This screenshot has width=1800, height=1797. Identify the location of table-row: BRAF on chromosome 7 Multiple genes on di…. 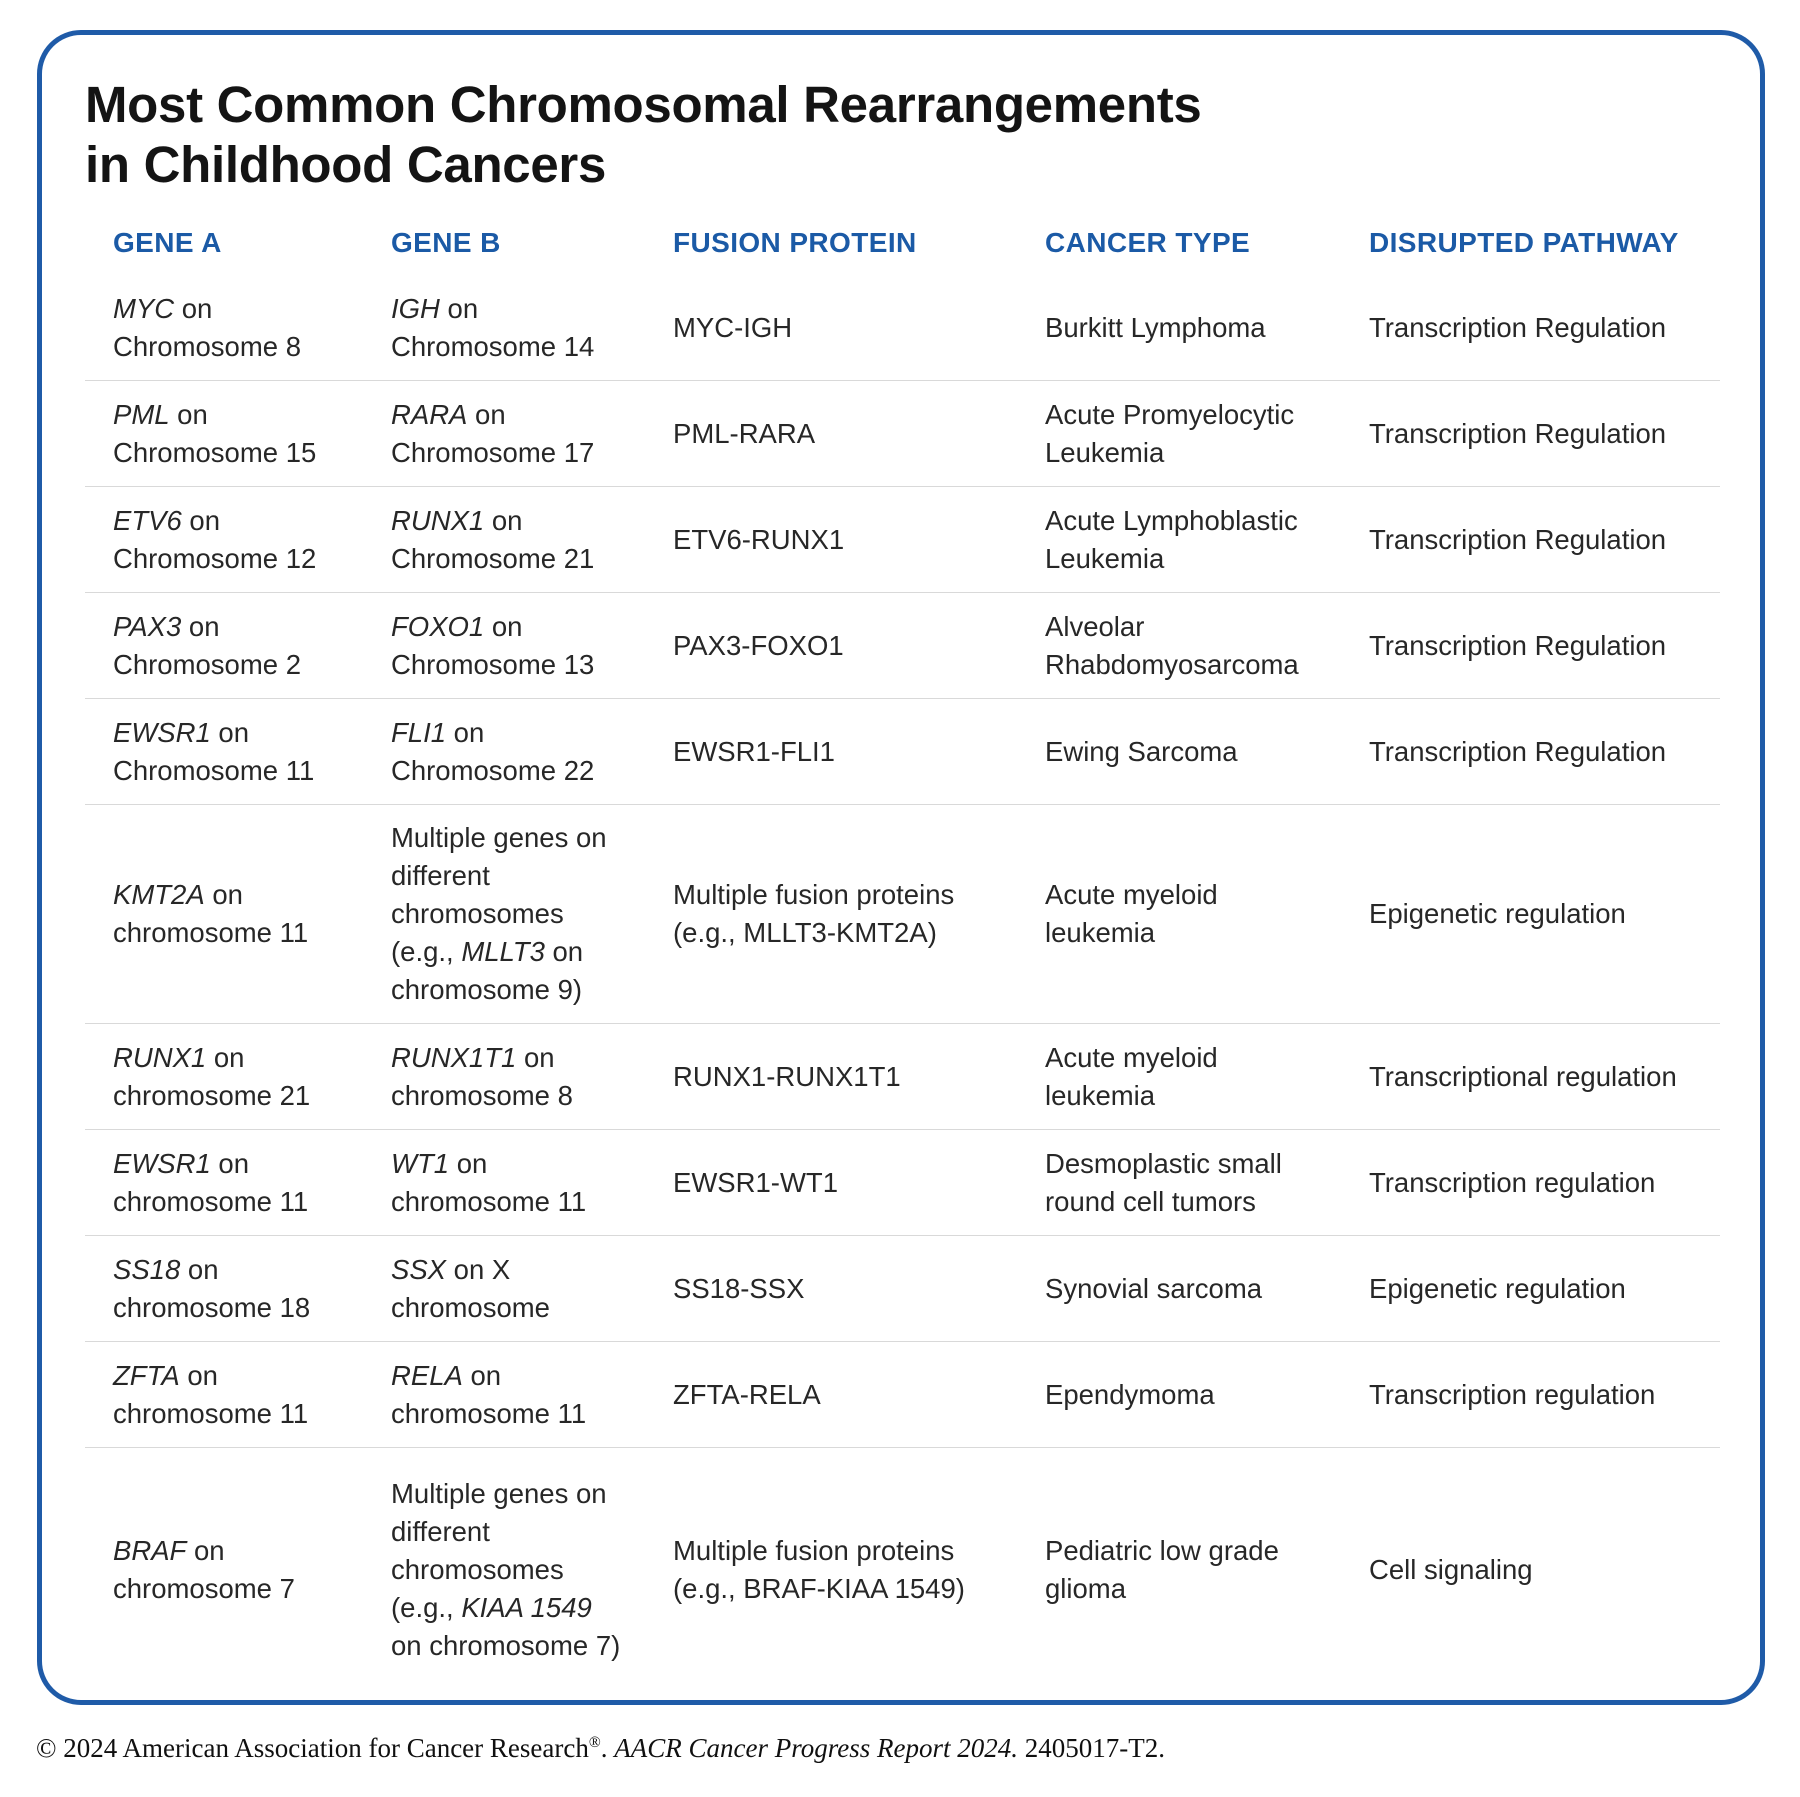
(902, 1569).